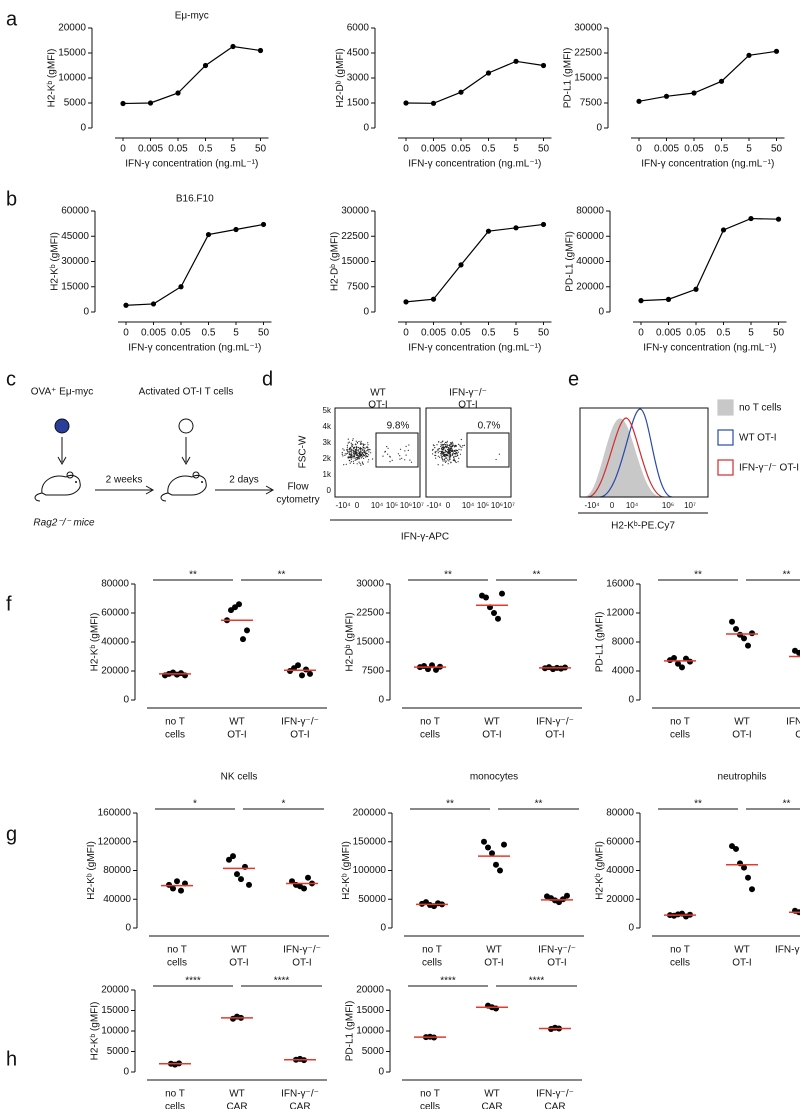 This screenshot has width=800, height=1109. What do you see at coordinates (593, 505) in the screenshot?
I see `x-tick-label: -10⁴` at bounding box center [593, 505].